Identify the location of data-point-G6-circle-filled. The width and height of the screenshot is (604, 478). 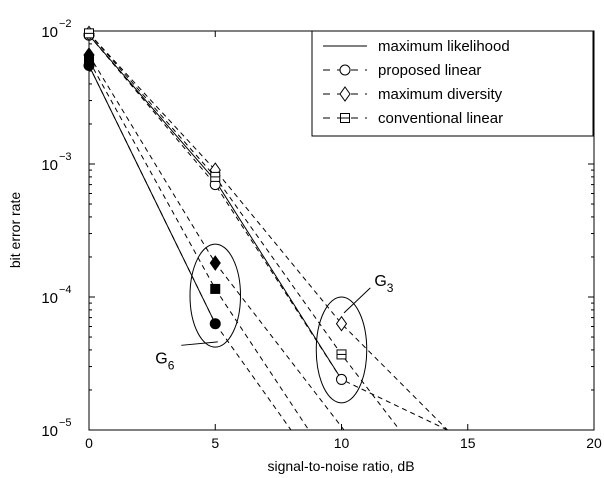
(215, 324).